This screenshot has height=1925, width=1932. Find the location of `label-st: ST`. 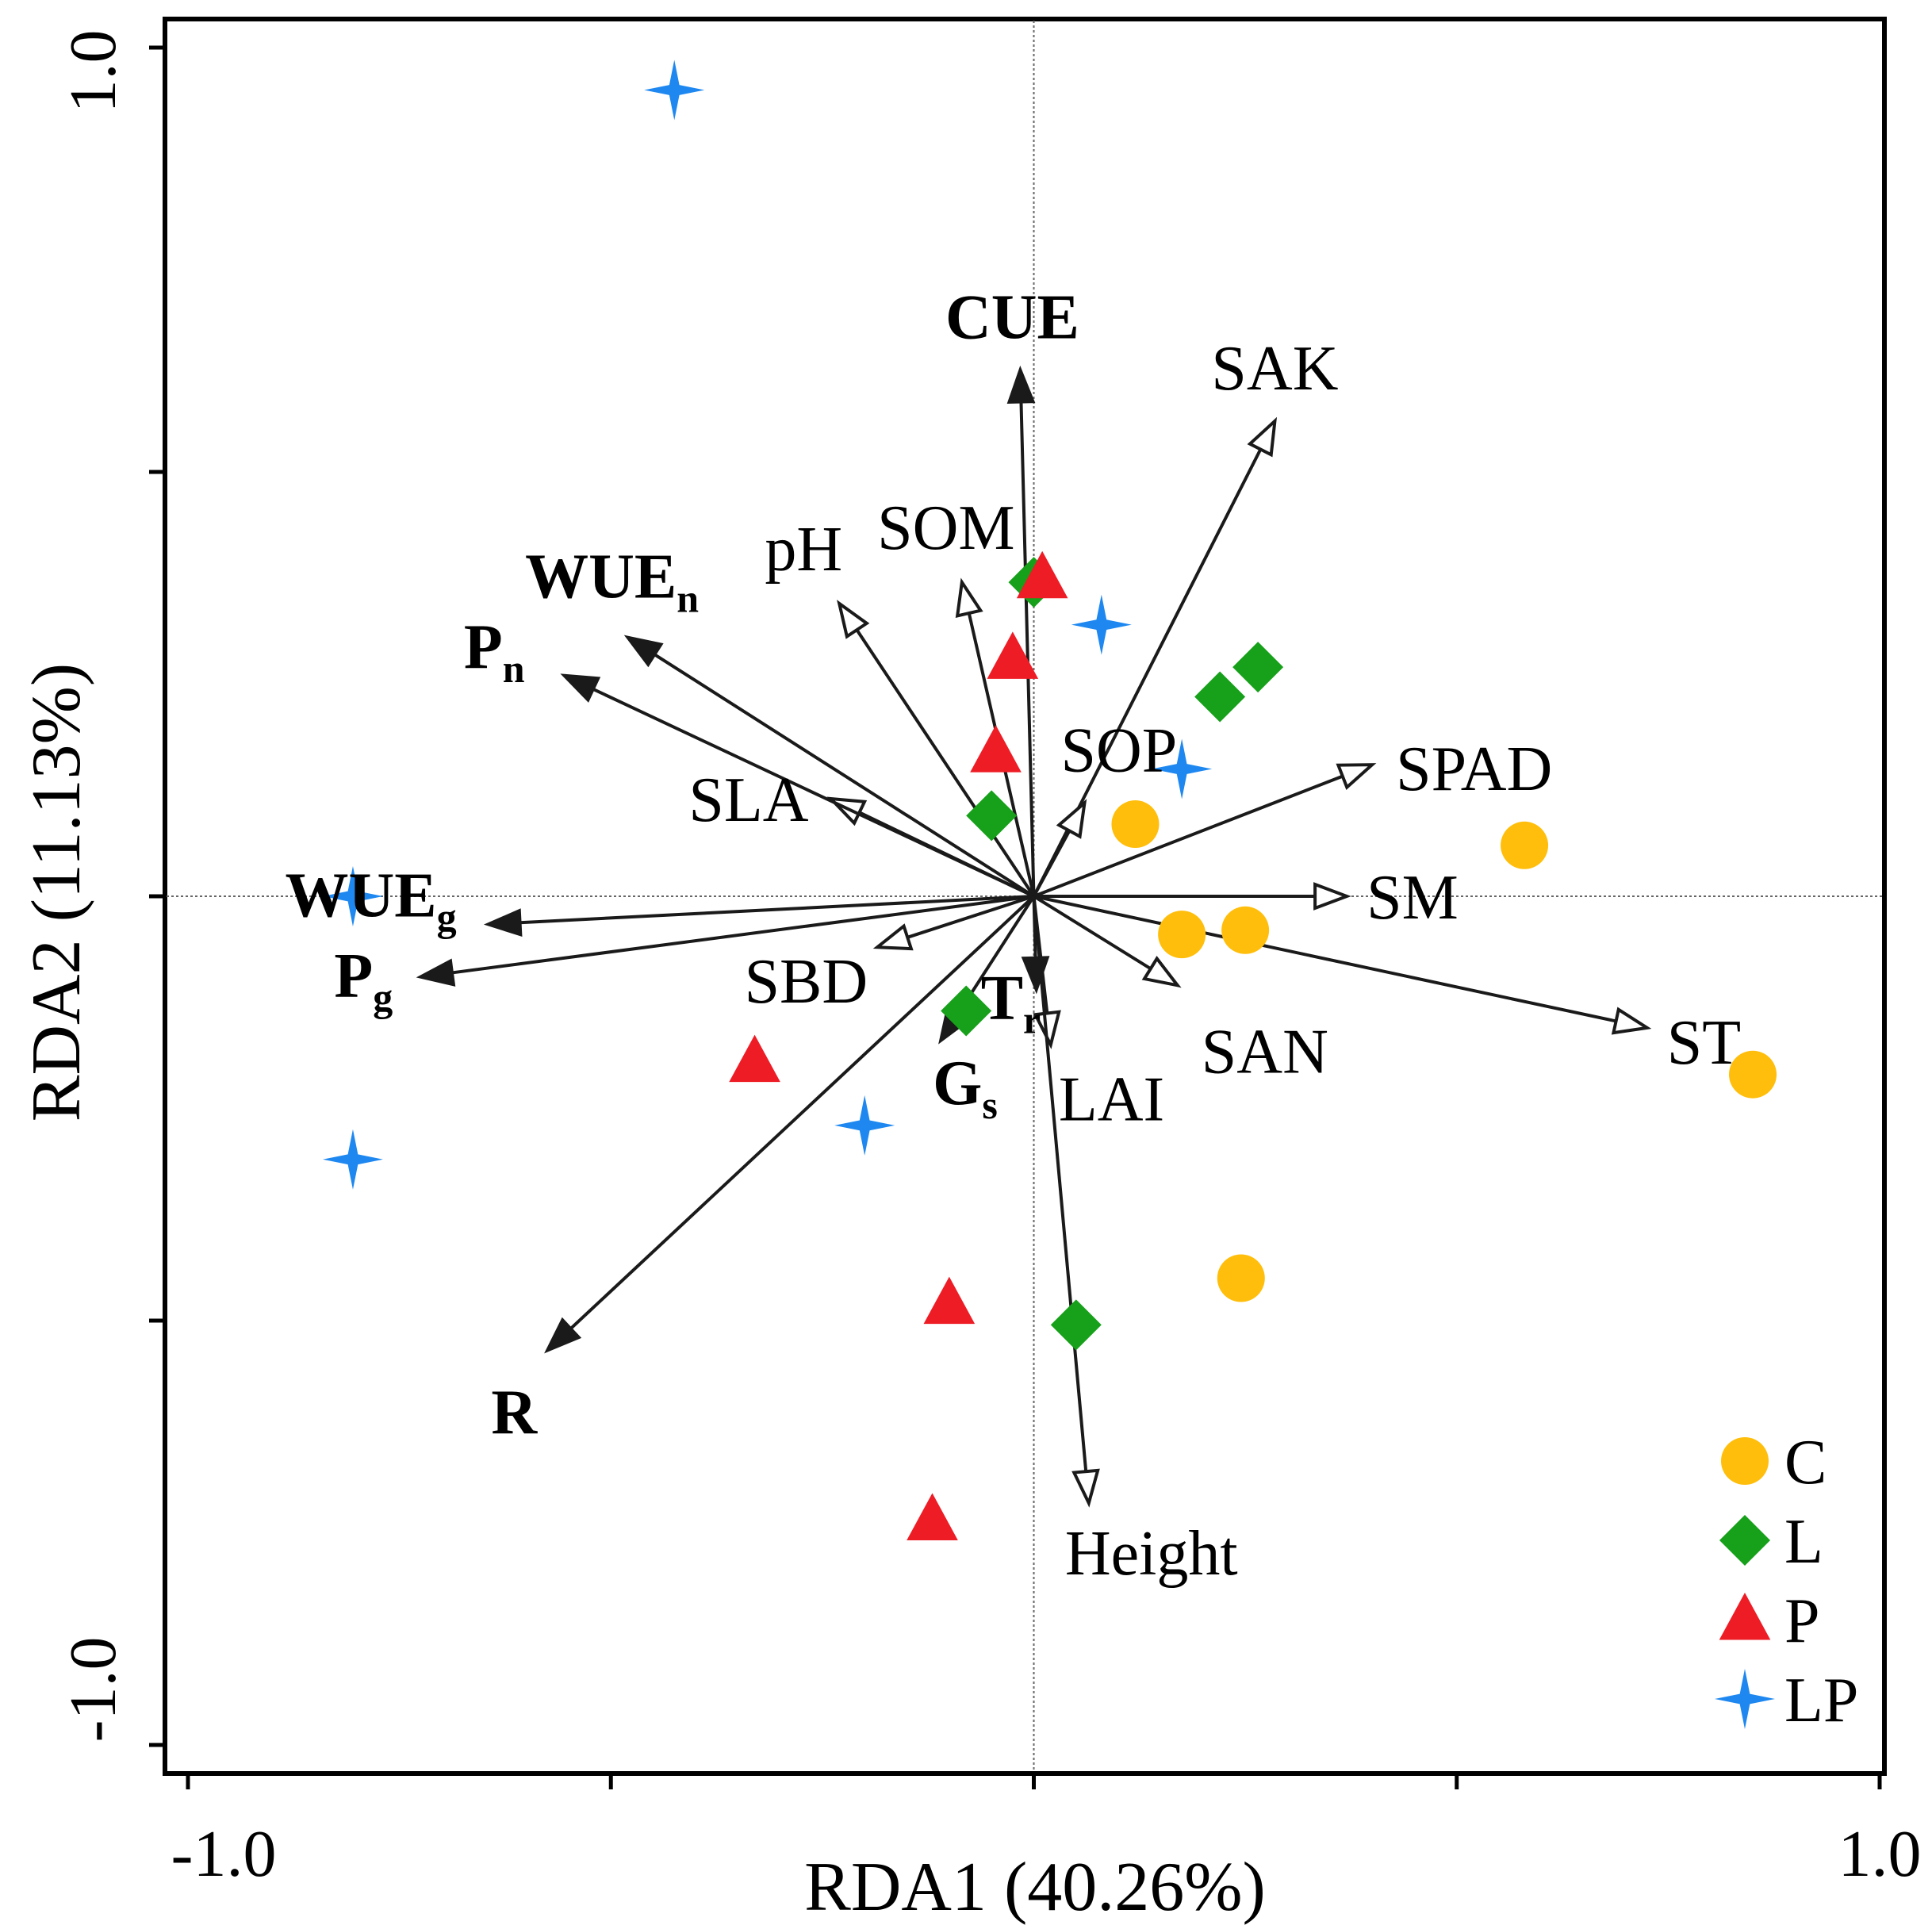

label-st: ST is located at coordinates (1704, 1043).